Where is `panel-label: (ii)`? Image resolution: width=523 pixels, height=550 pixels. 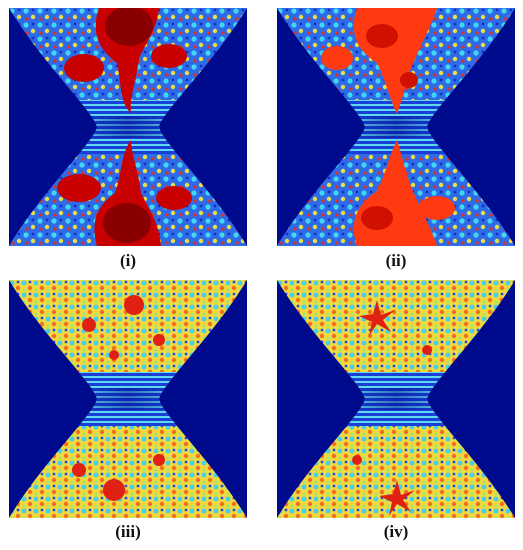 panel-label: (ii) is located at coordinates (396, 260).